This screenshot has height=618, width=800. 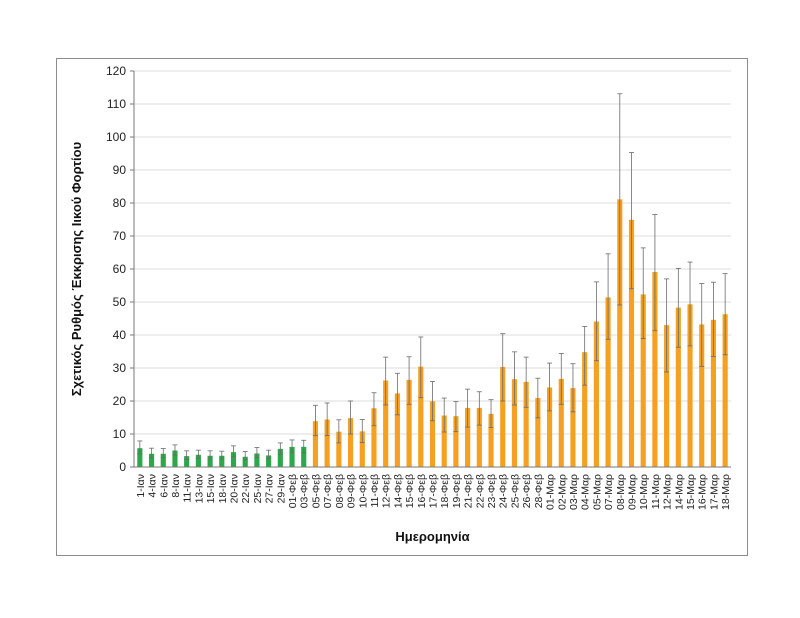 What do you see at coordinates (480, 491) in the screenshot?
I see `x-tick-label: 22-Φεβ` at bounding box center [480, 491].